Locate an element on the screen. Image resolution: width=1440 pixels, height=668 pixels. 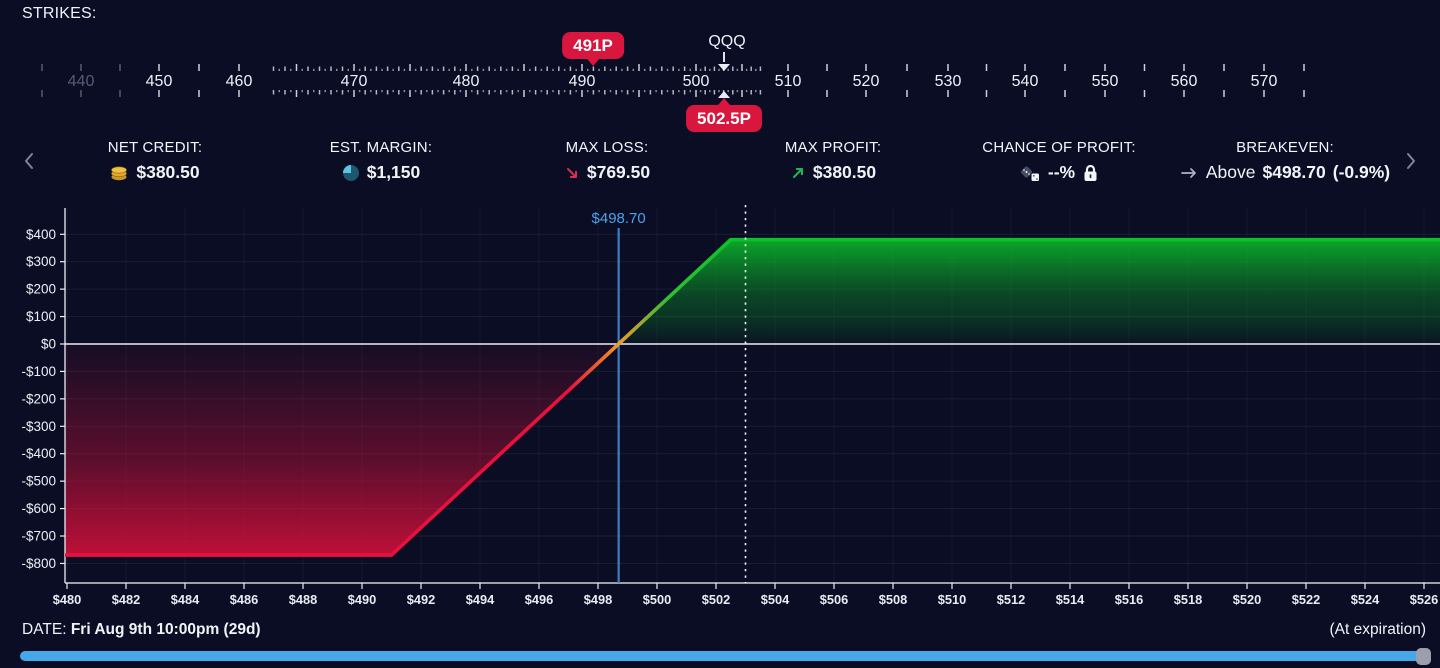
dice-icon is located at coordinates (1030, 173).